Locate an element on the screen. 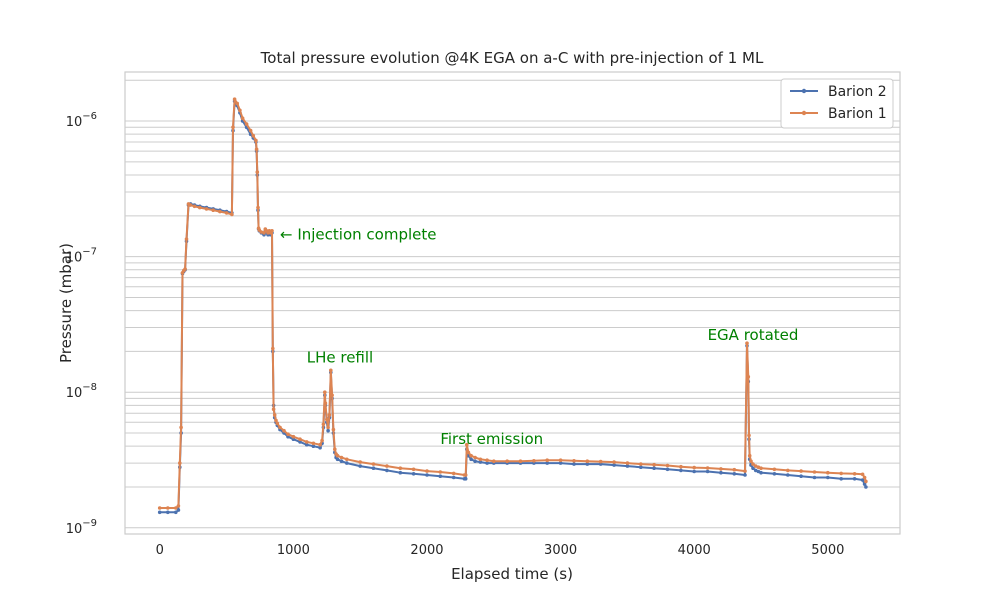 The image size is (1000, 600). x-tick-labels: 0 1000 2000 3000 4000 5000 is located at coordinates (500, 550).